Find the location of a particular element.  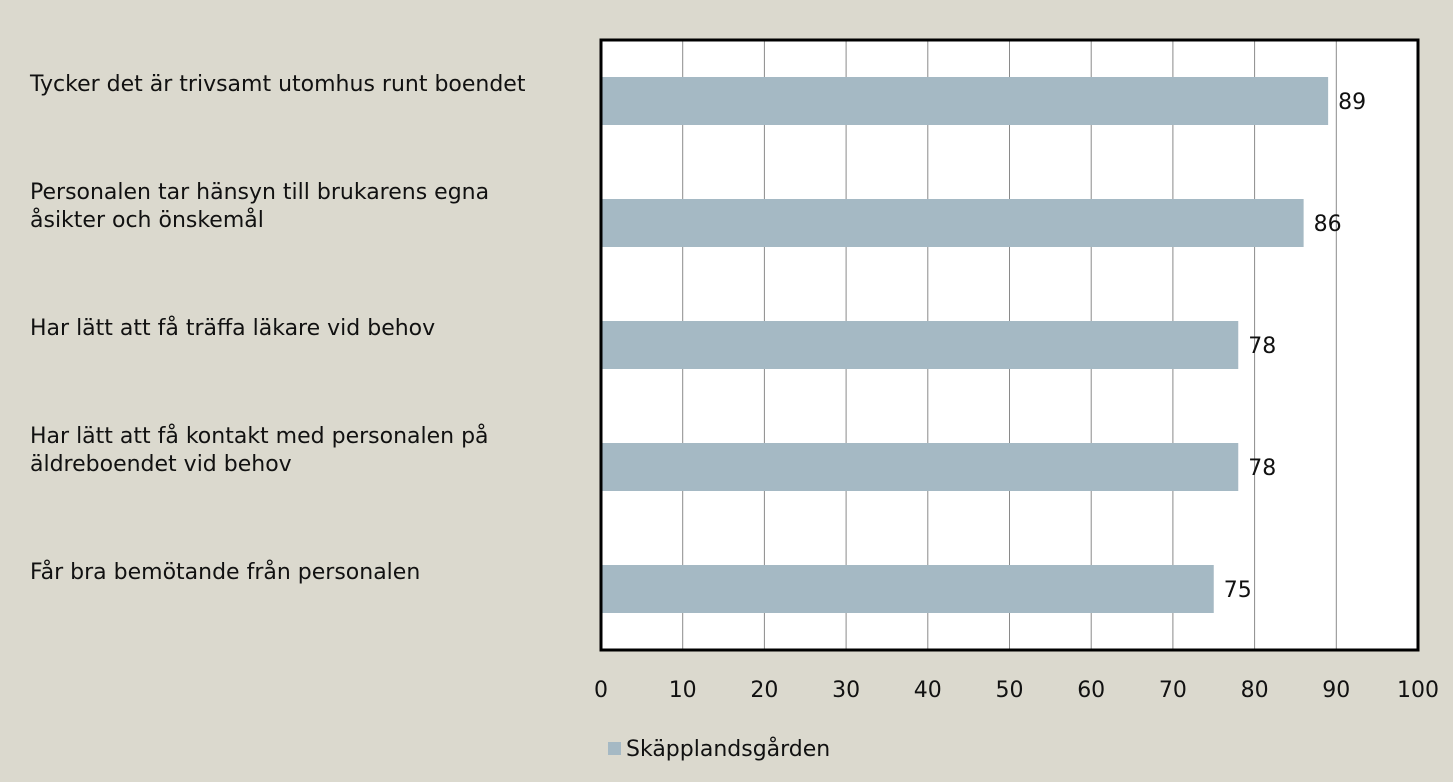

x-tick-label: 90 is located at coordinates (1336, 690).